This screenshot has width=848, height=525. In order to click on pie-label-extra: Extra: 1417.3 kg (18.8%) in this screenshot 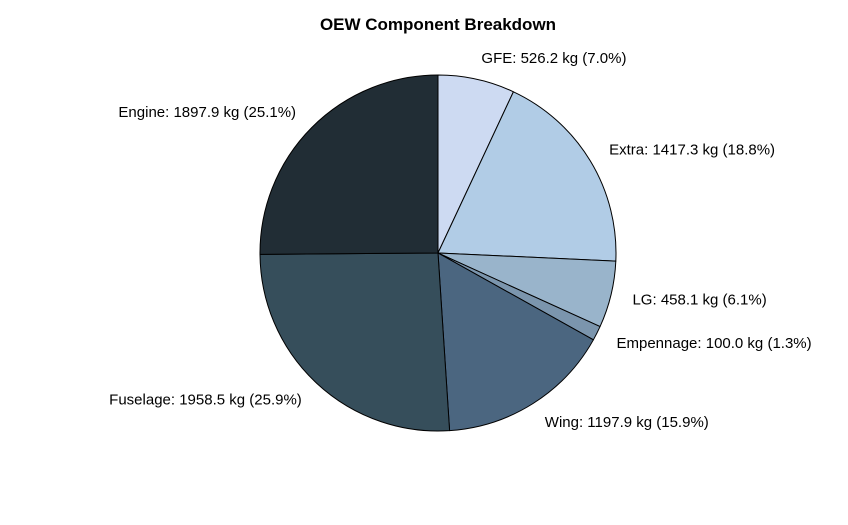, I will do `click(692, 150)`.